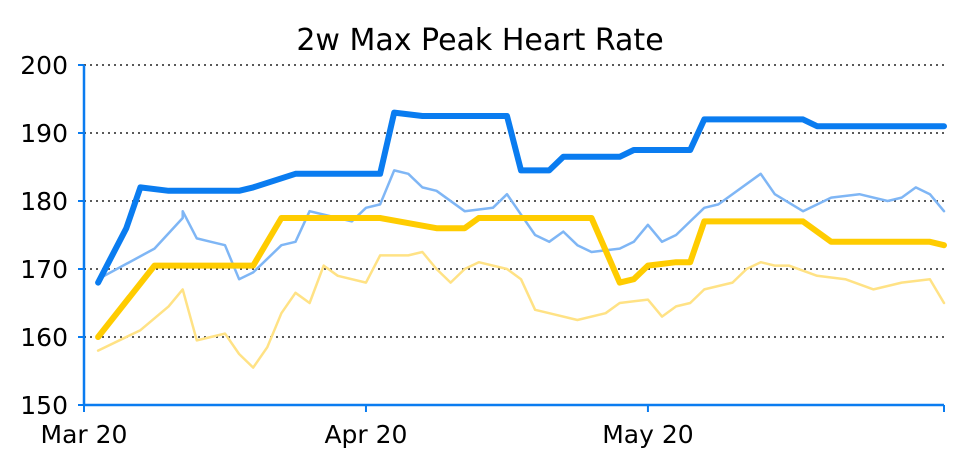  I want to click on y-tick-label-150: 150, so click(44, 405).